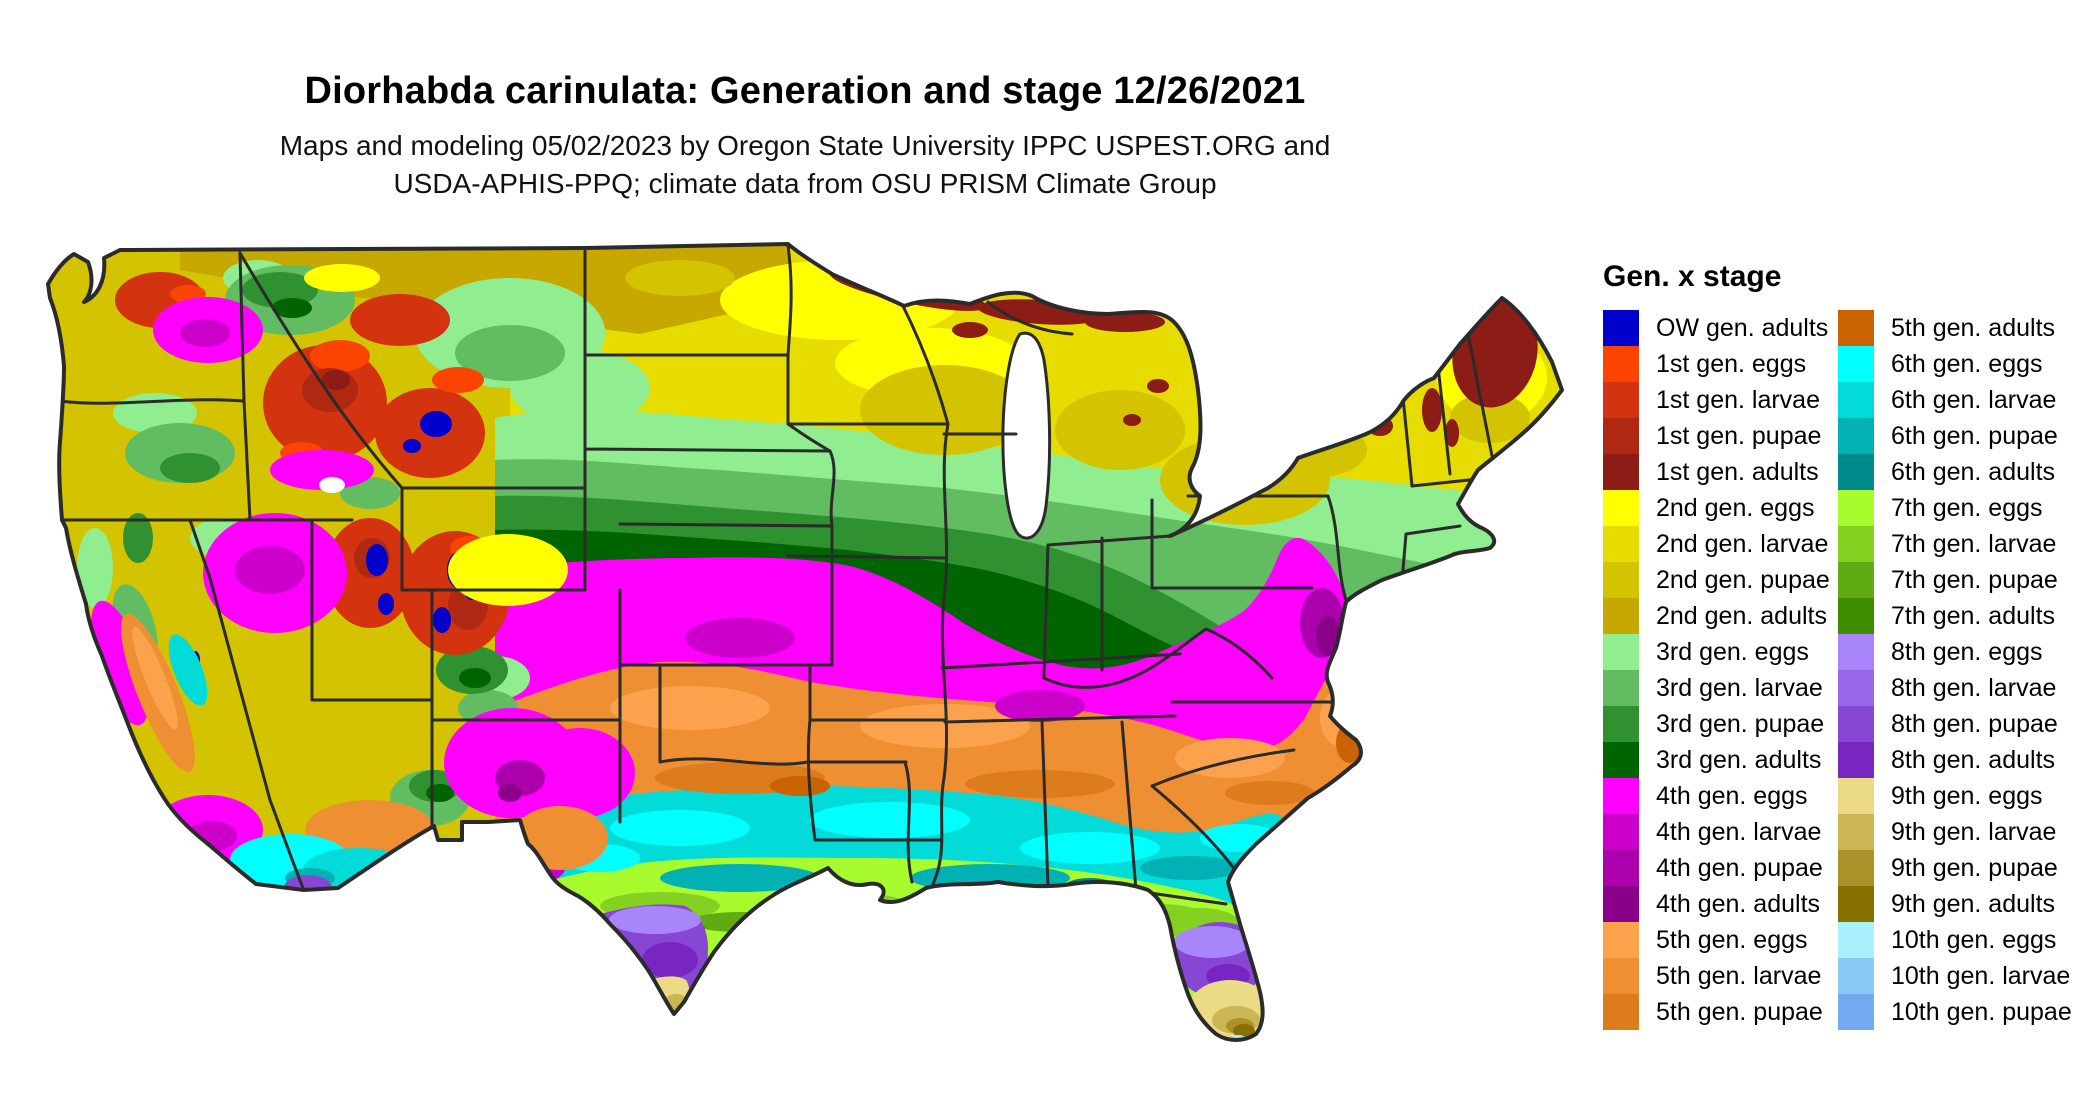 This screenshot has height=1116, width=2100. Describe the element at coordinates (1973, 327) in the screenshot. I see `legend-label: 5th gen. adults` at that location.